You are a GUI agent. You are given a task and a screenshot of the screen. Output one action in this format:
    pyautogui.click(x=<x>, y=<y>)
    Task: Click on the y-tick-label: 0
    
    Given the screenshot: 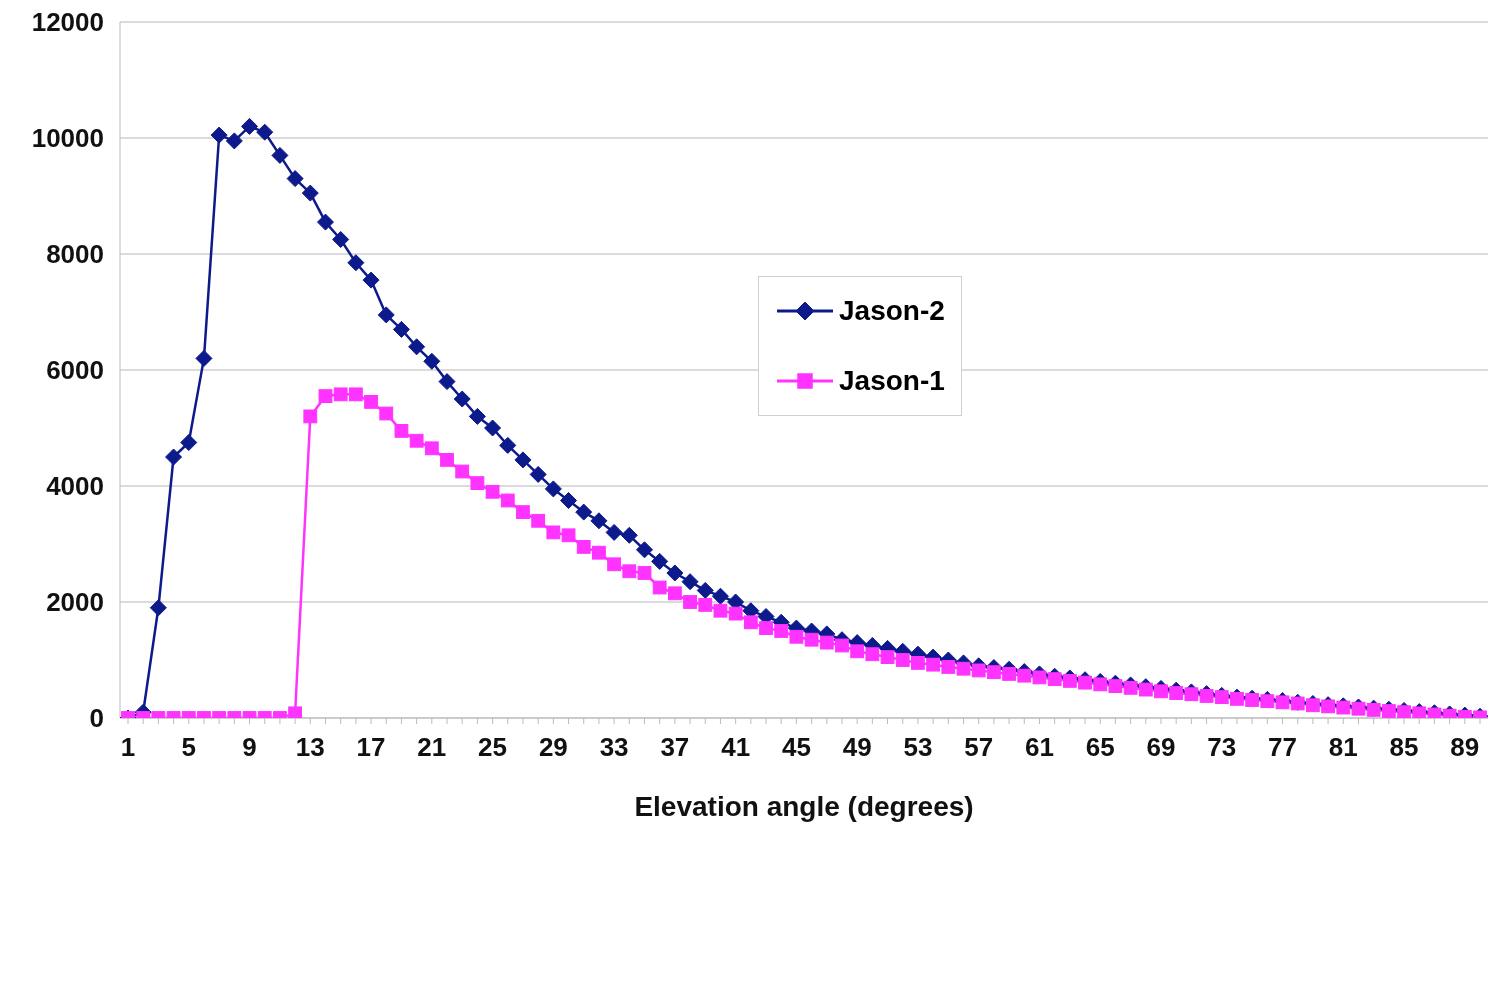 What is the action you would take?
    pyautogui.click(x=96, y=718)
    